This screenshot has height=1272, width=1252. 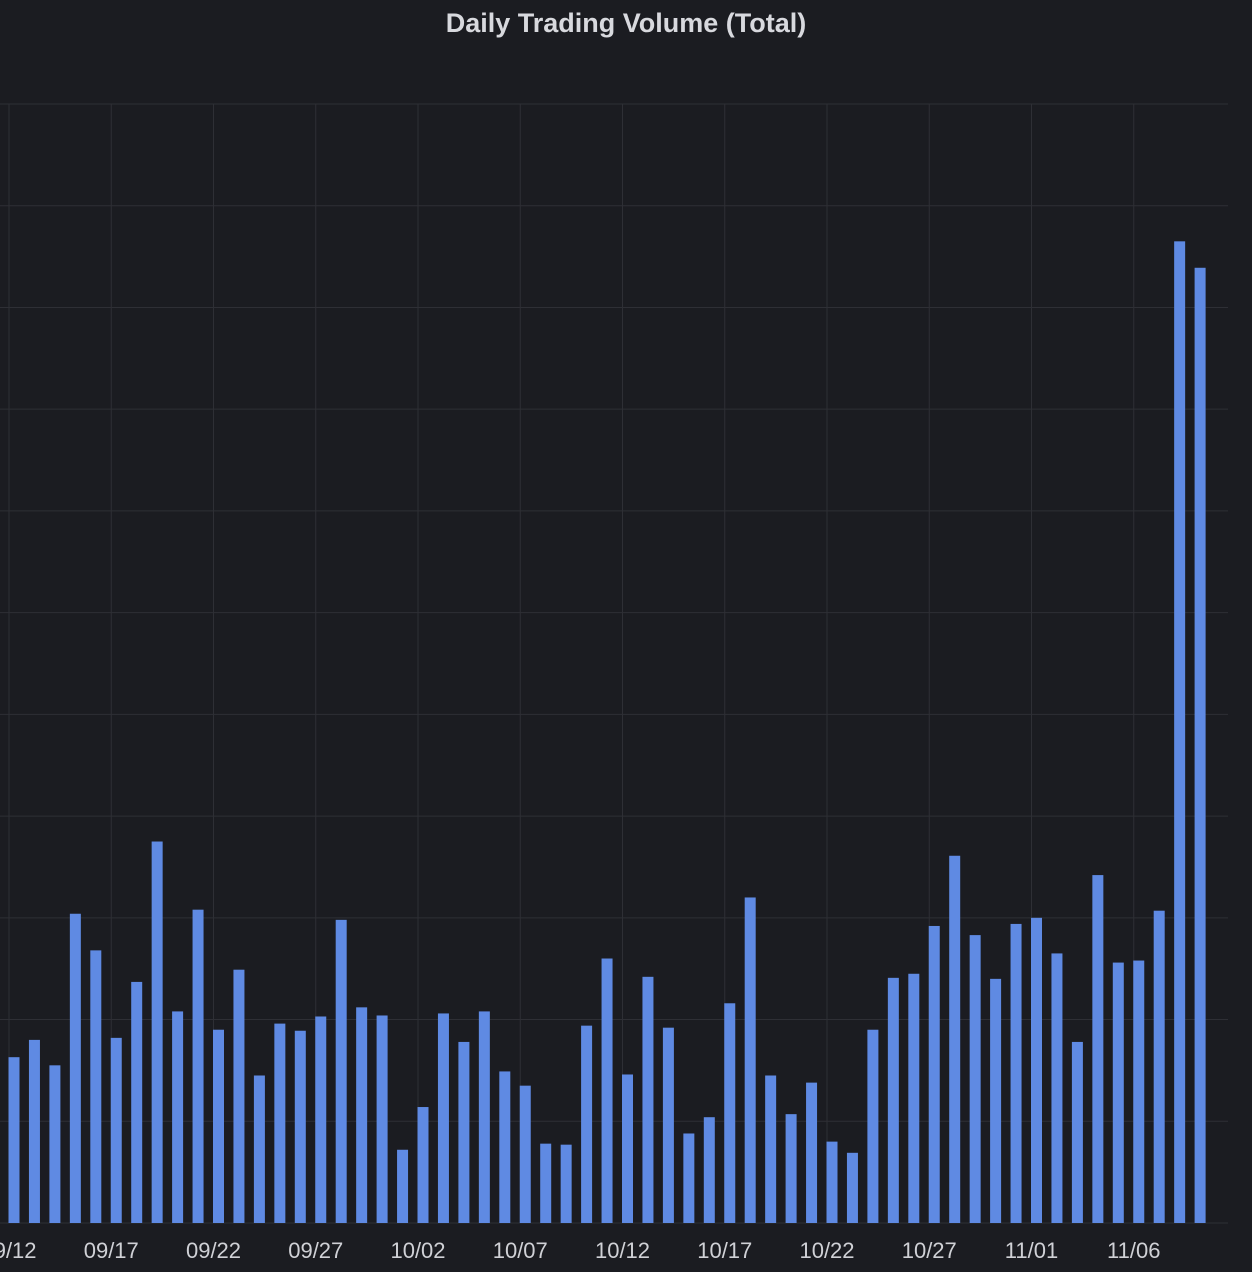 What do you see at coordinates (826, 1250) in the screenshot?
I see `x-tick-label: 10/22` at bounding box center [826, 1250].